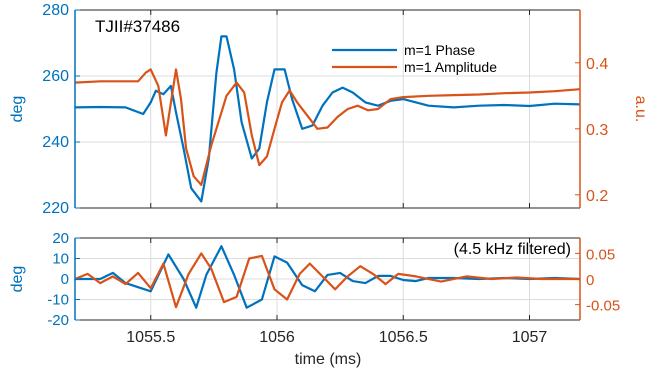 Image resolution: width=649 pixels, height=376 pixels. Describe the element at coordinates (603, 306) in the screenshot. I see `right-y-tick-label: -0.05` at that location.